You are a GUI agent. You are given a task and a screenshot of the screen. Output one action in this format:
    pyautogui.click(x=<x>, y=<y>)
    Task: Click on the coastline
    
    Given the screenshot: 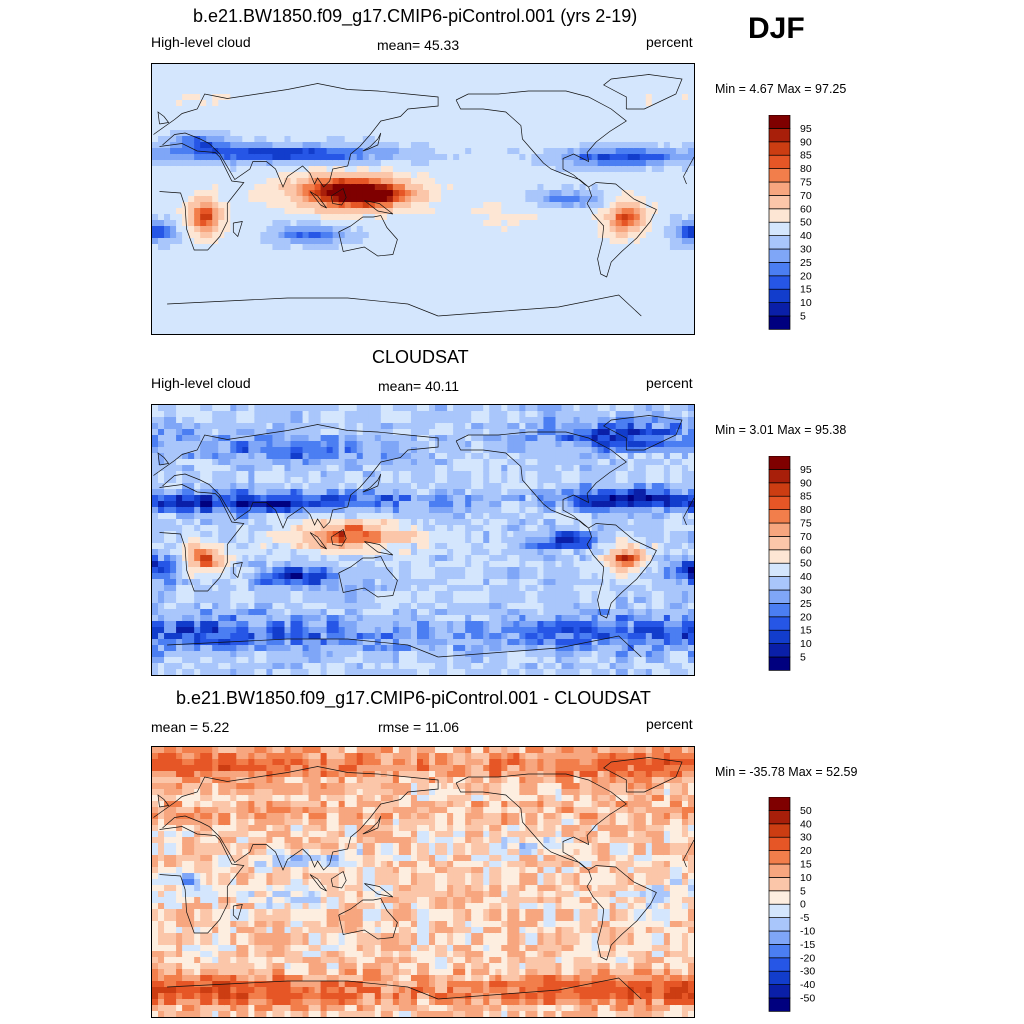 What is the action you would take?
    pyautogui.click(x=540, y=305)
    